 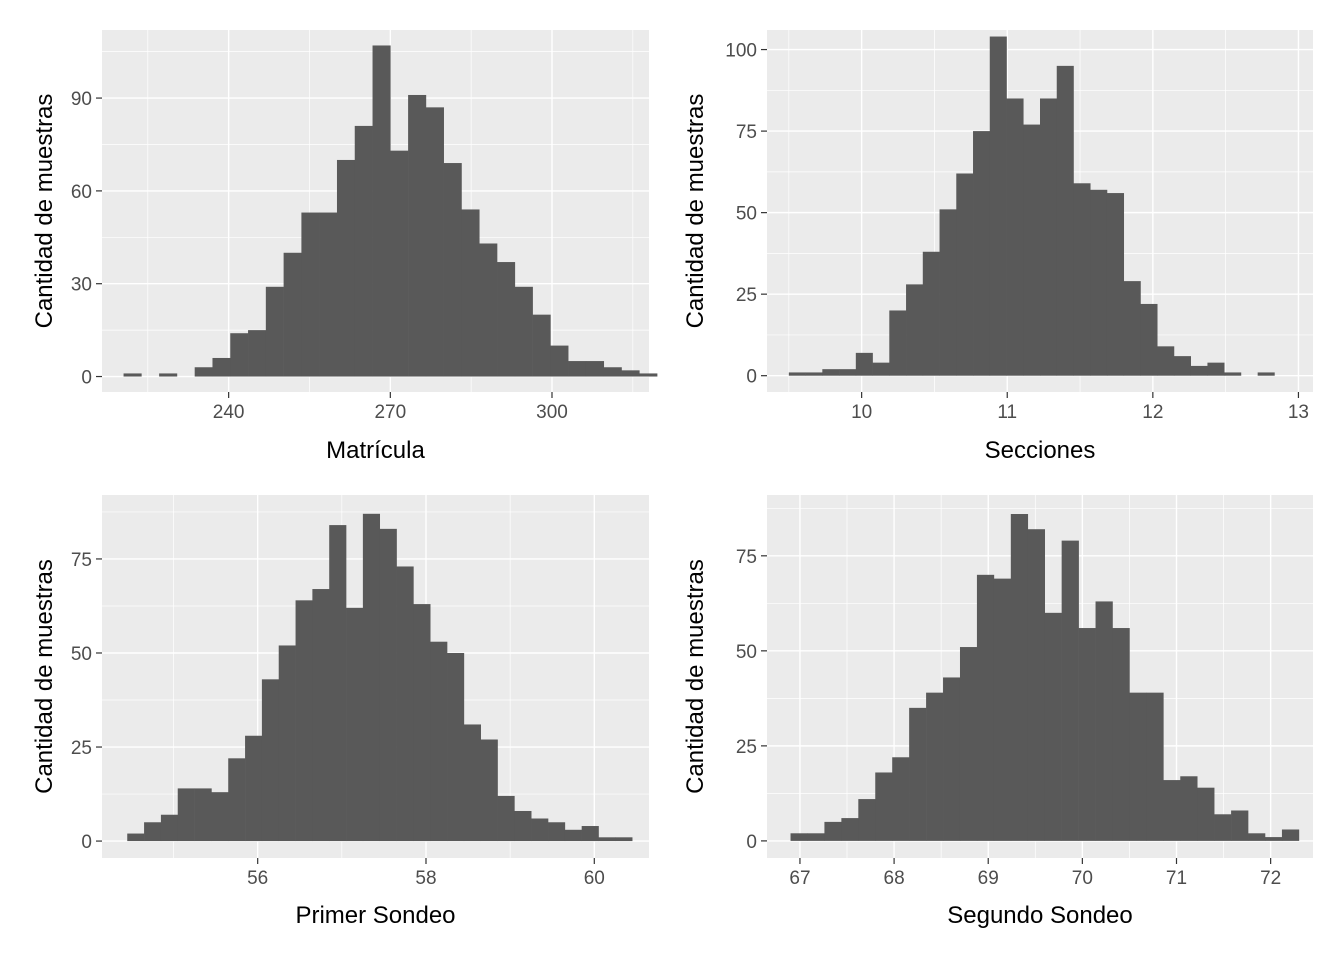 What do you see at coordinates (1040, 450) in the screenshot?
I see `x-axis-title: Secciones` at bounding box center [1040, 450].